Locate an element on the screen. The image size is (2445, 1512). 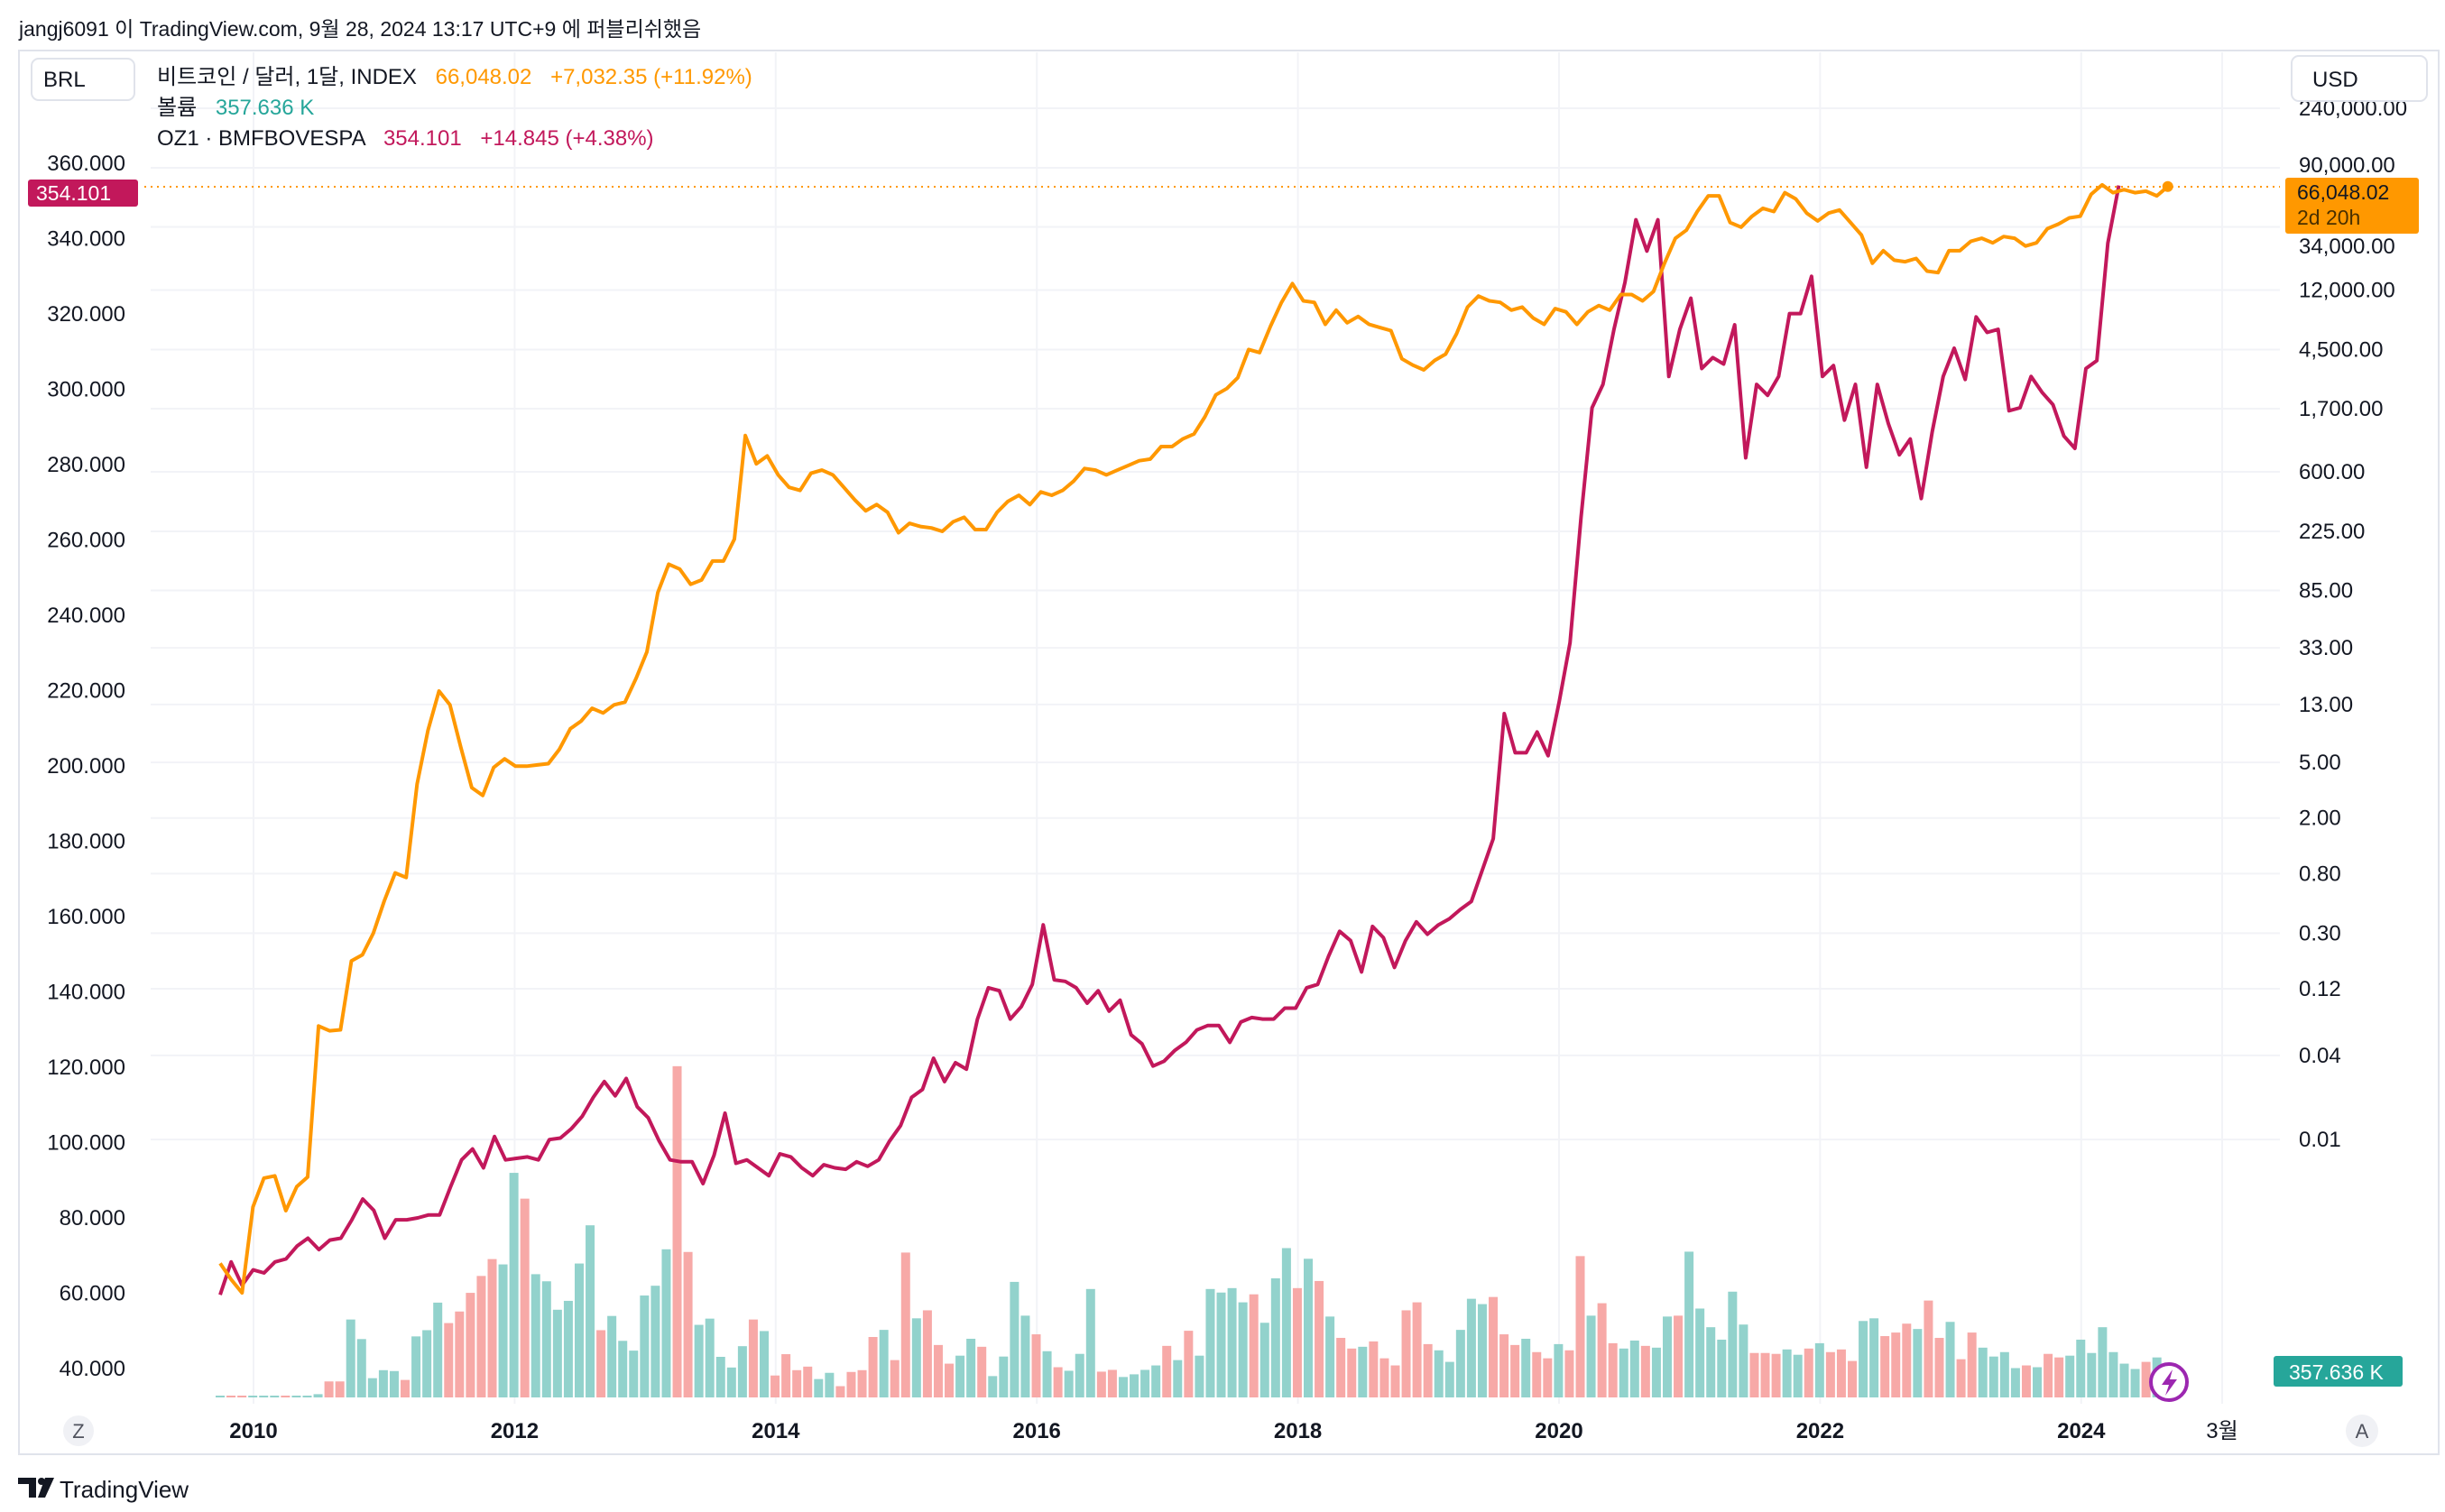
left-axis-tick: 180.000 is located at coordinates (86, 842).